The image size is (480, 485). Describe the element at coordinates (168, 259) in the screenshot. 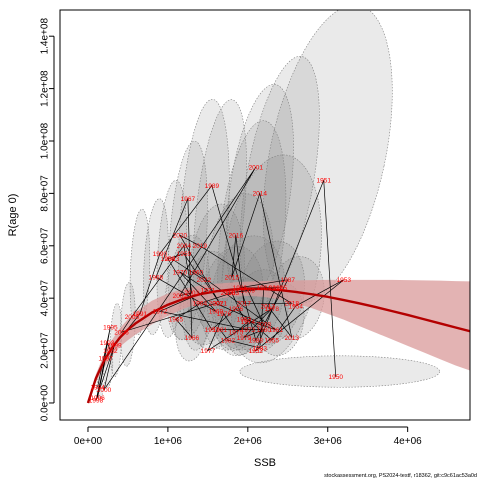

I see `year-label-1958: 1958` at that location.